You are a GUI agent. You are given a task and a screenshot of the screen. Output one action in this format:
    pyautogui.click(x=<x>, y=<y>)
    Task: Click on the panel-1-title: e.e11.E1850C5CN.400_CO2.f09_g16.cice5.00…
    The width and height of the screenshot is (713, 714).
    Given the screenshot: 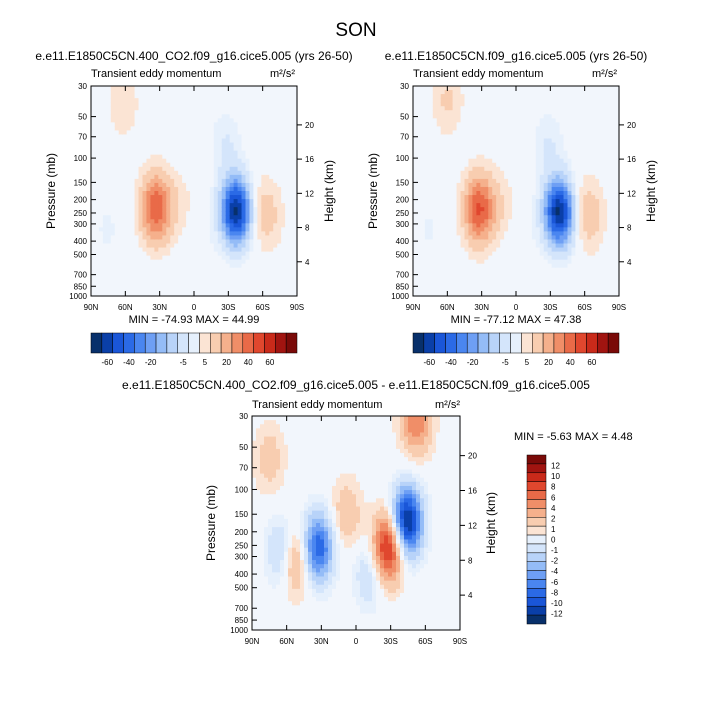 What is the action you would take?
    pyautogui.click(x=193, y=56)
    